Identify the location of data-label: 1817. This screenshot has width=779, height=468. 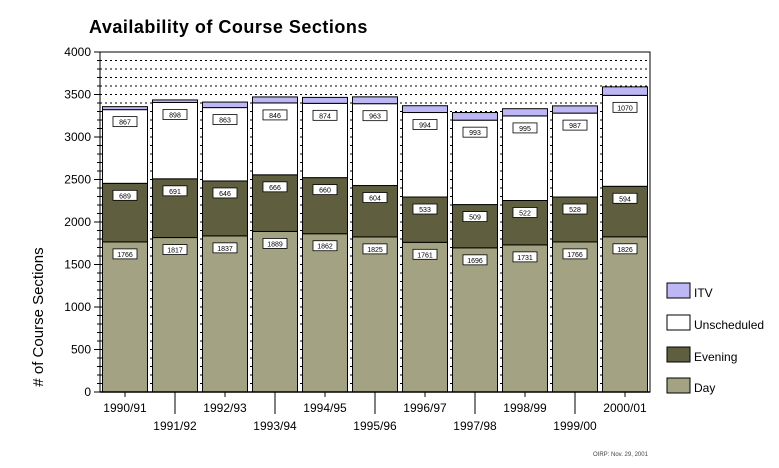
(175, 251).